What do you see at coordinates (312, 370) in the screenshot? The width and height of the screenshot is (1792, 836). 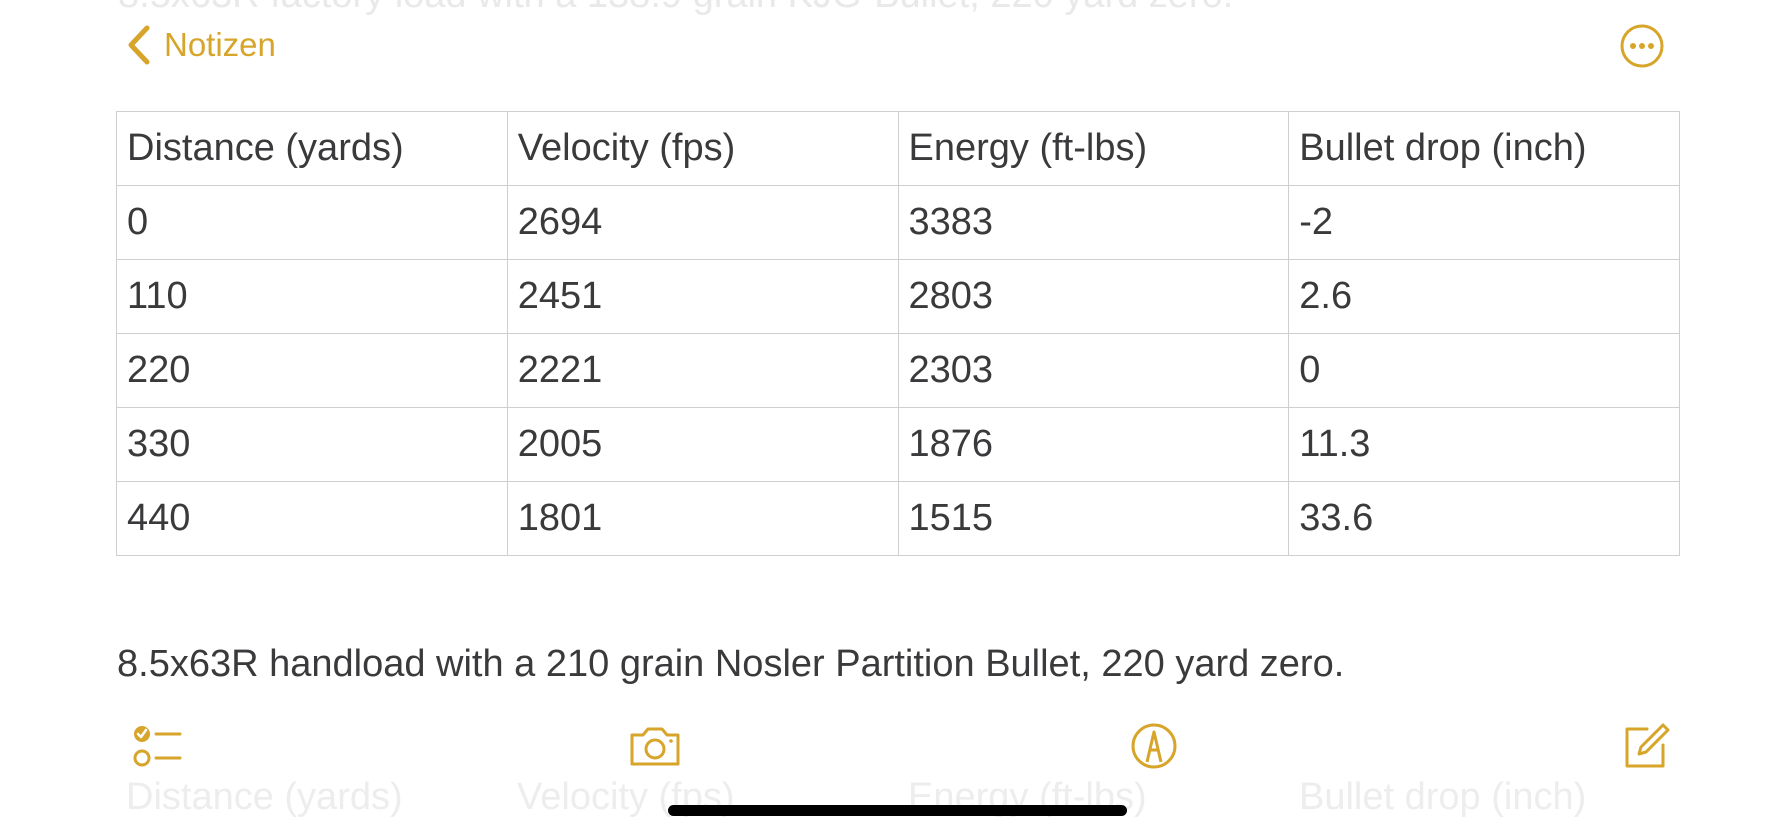 I see `table-cell: 220` at bounding box center [312, 370].